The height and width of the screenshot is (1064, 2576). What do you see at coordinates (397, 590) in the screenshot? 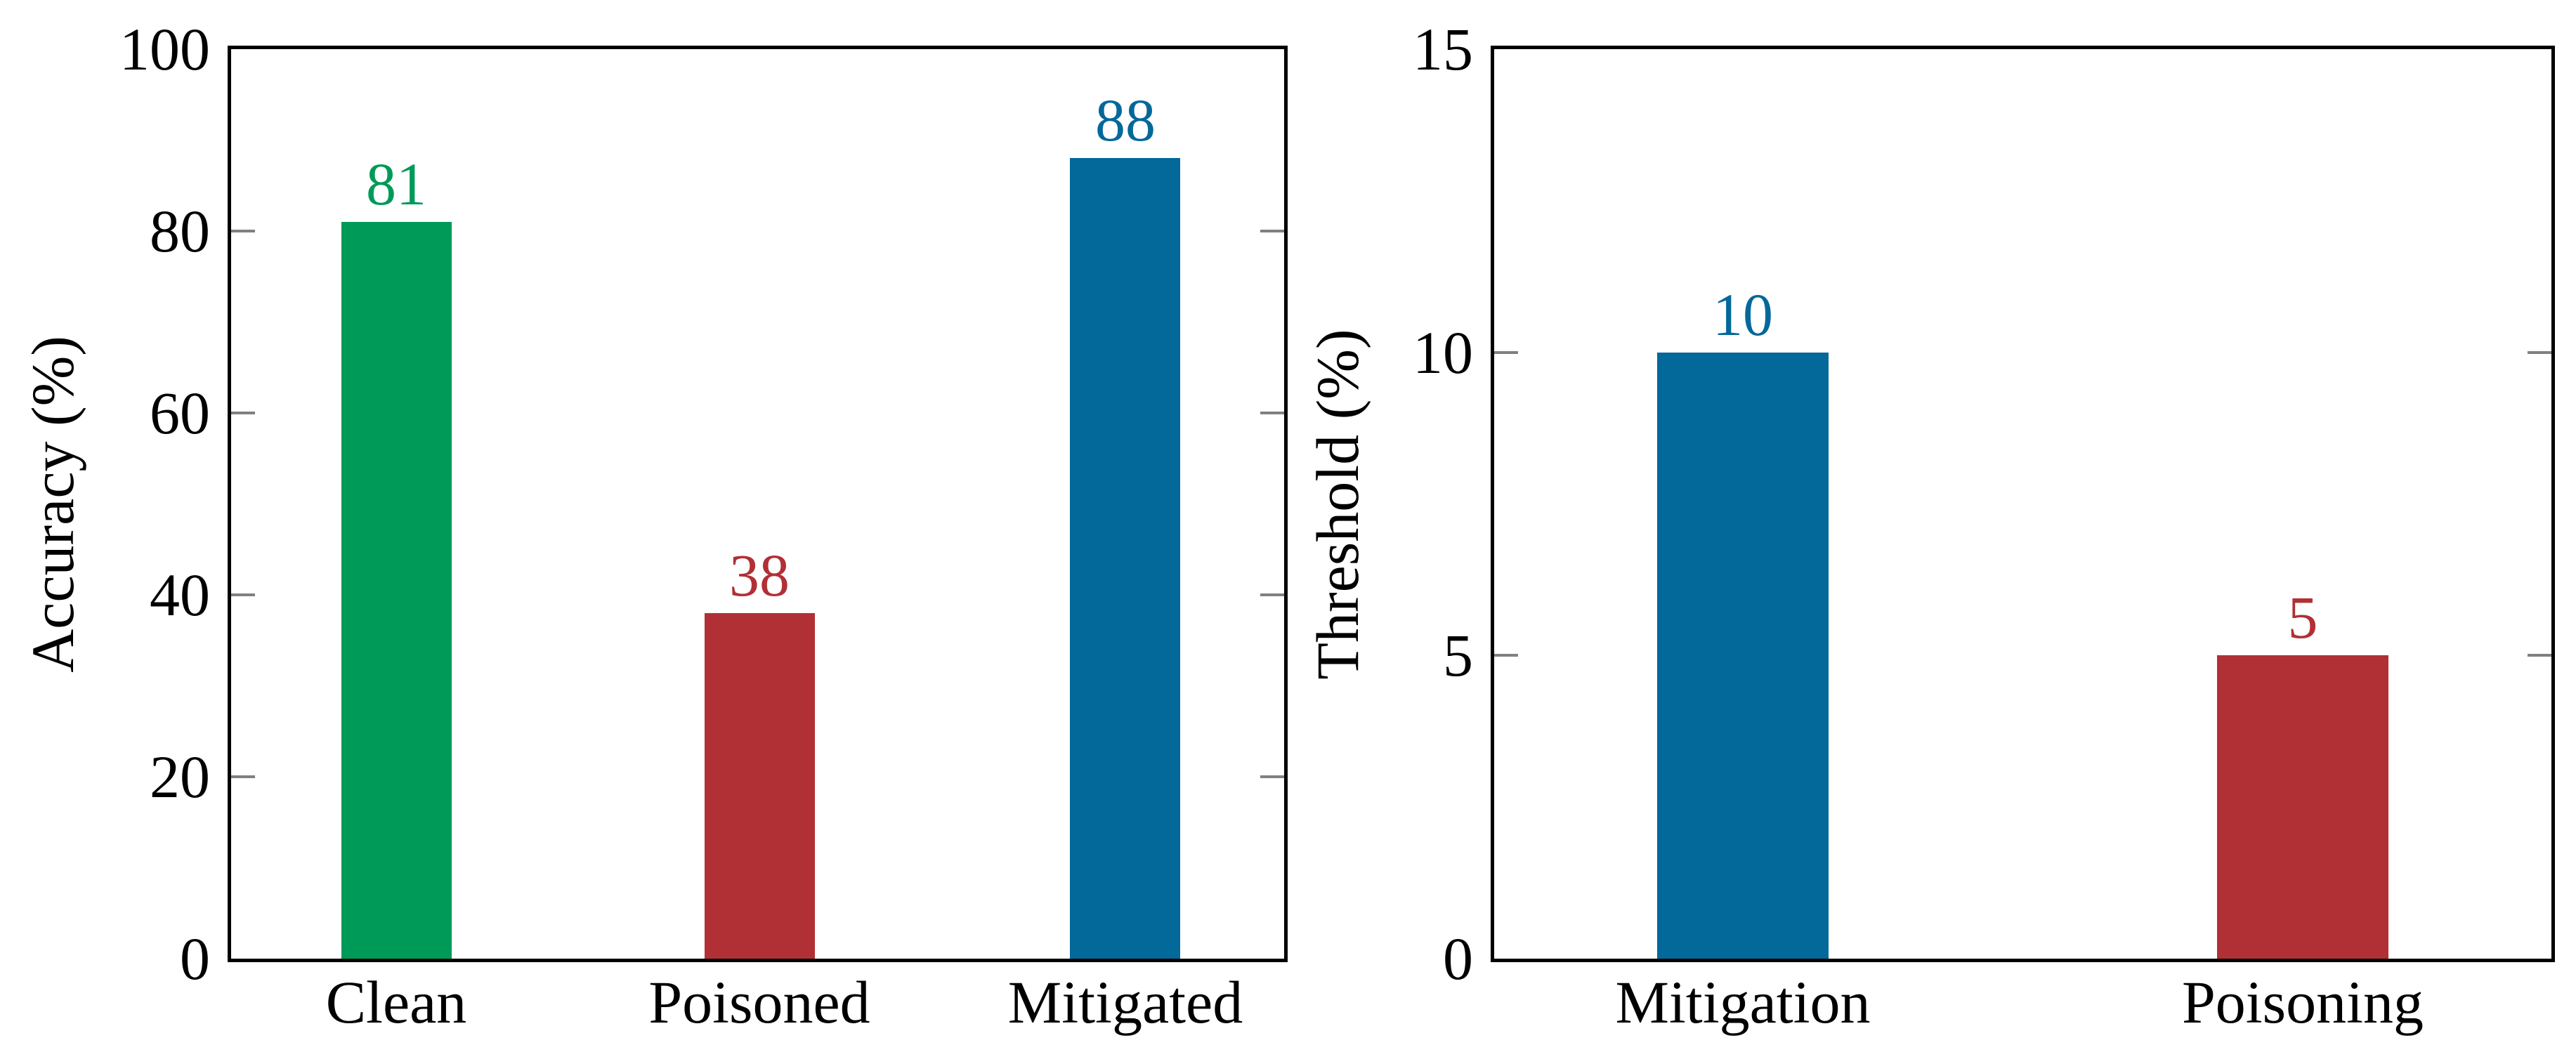
I see `bar-clean` at bounding box center [397, 590].